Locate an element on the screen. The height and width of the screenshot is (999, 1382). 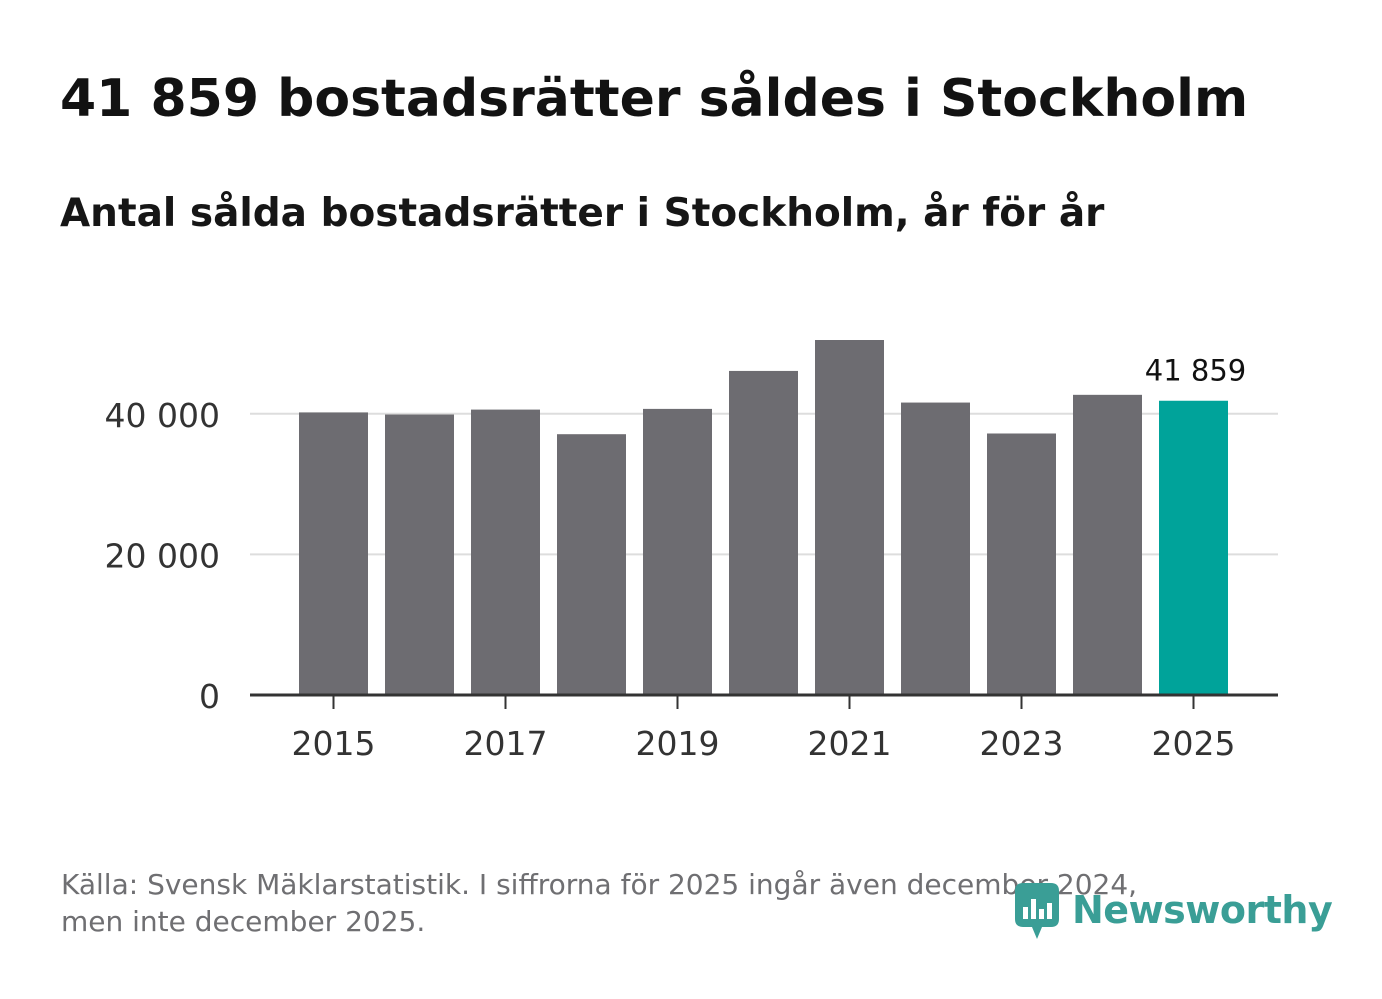
bar-2017 is located at coordinates (505, 552).